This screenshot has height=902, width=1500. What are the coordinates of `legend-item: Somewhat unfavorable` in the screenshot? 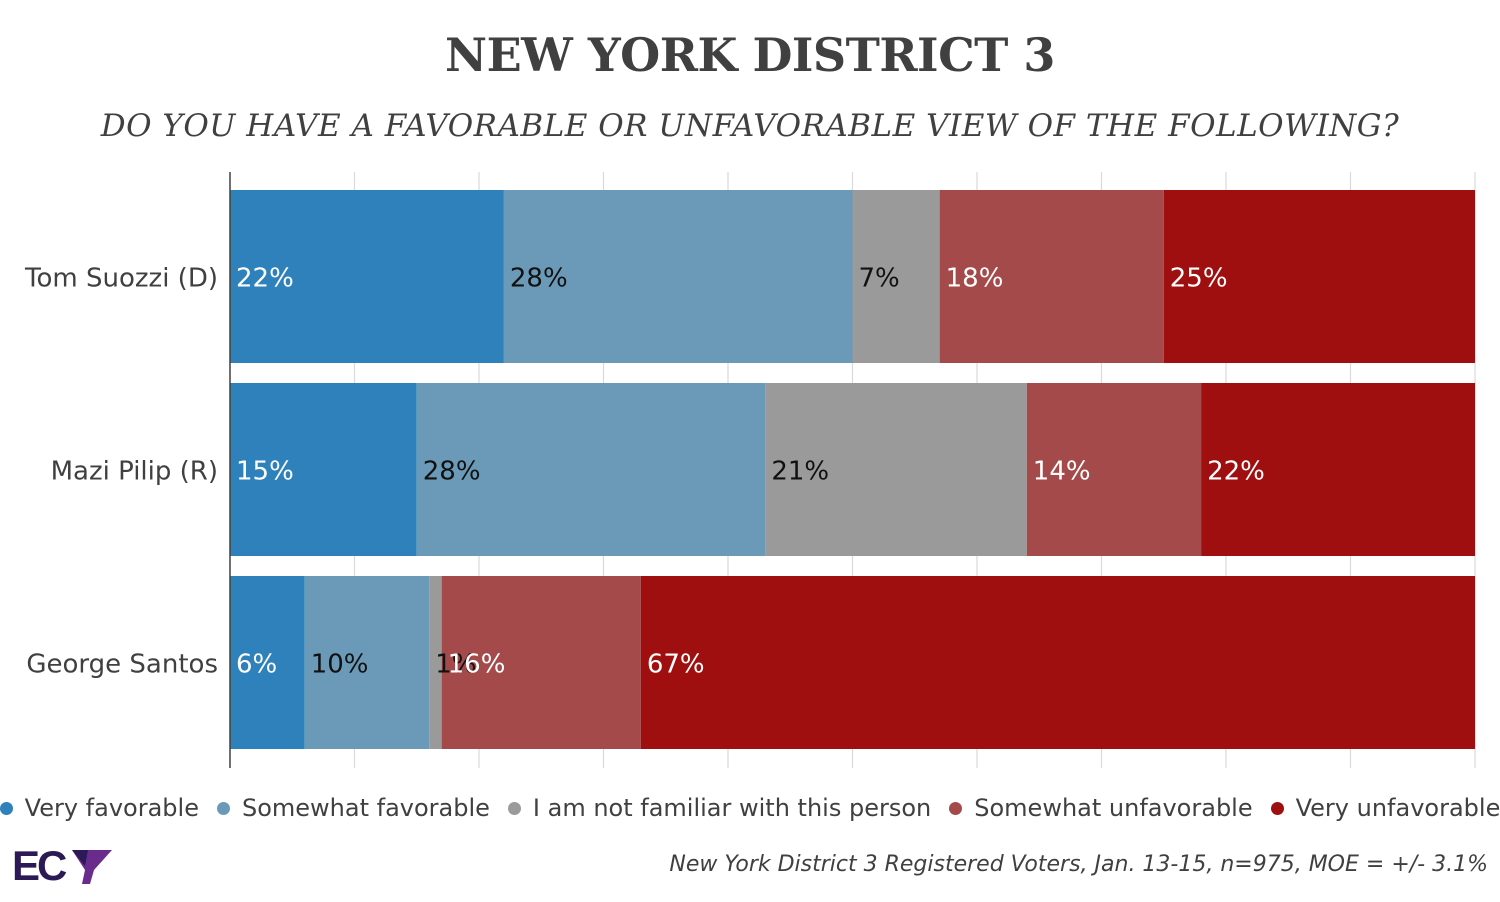 It's located at (1101, 808).